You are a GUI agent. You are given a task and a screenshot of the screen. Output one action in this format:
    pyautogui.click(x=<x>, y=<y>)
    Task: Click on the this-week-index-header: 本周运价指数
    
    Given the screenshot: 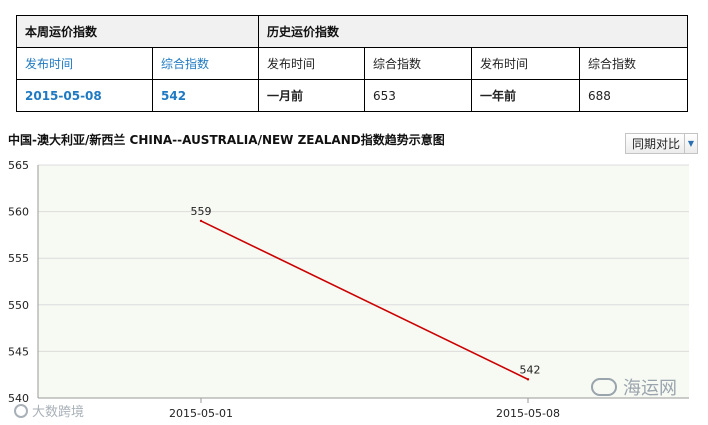 What is the action you would take?
    pyautogui.click(x=137, y=31)
    